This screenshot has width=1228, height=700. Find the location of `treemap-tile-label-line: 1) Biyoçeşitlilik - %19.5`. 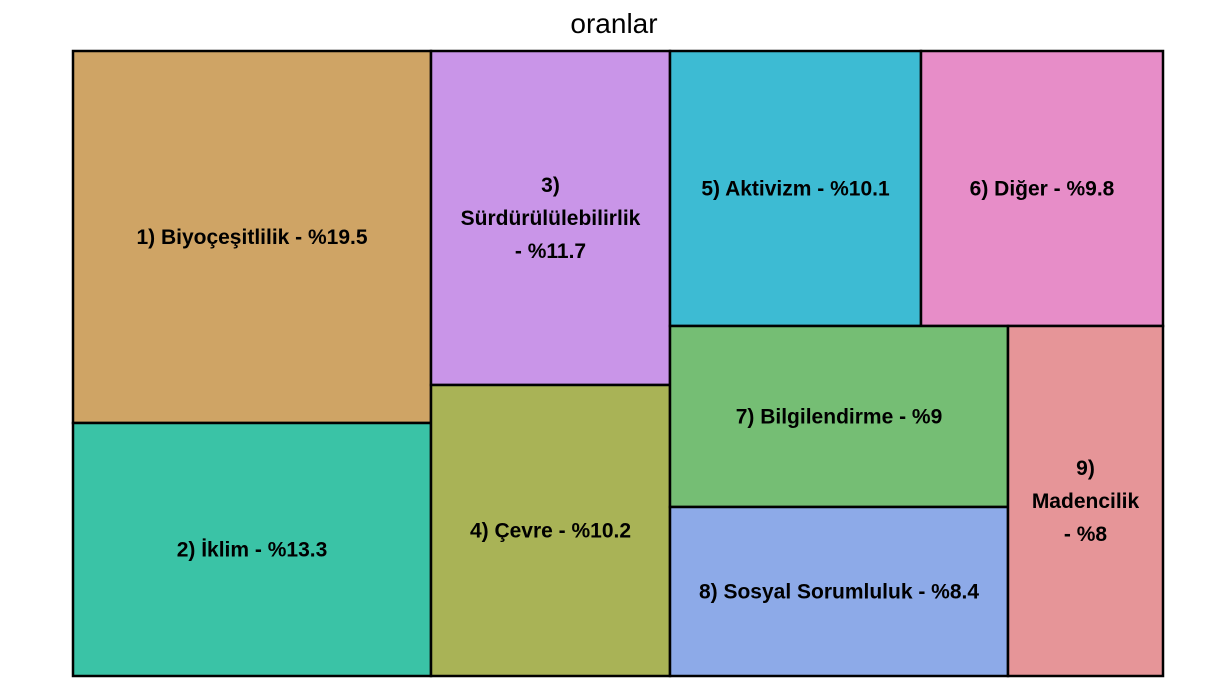

treemap-tile-label-line: 1) Biyoçeşitlilik - %19.5 is located at coordinates (251, 237).